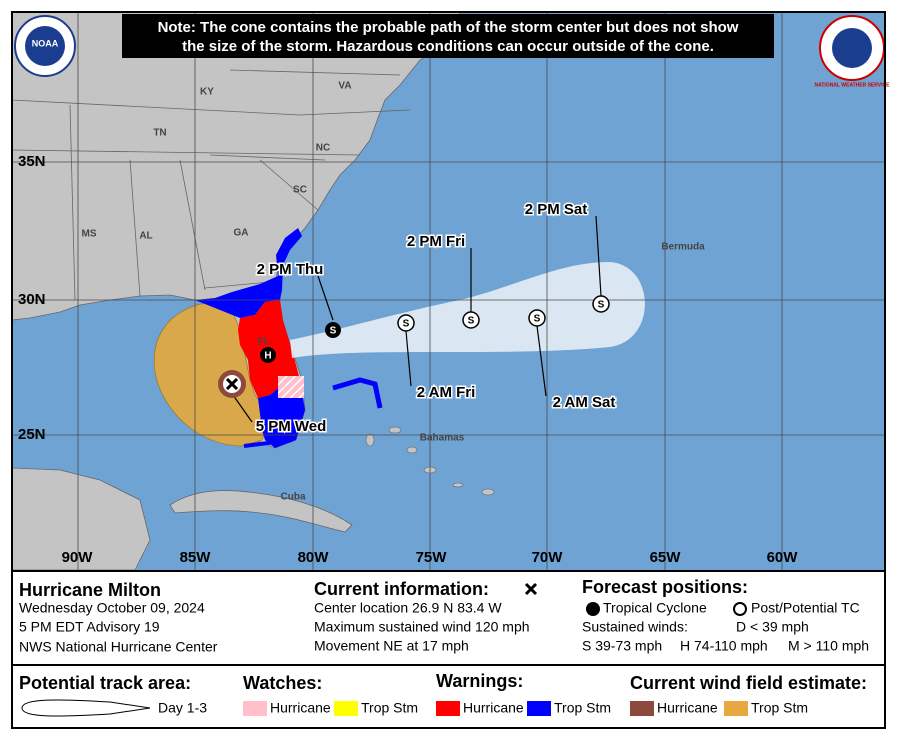  I want to click on place-label: Bahamas, so click(442, 438).